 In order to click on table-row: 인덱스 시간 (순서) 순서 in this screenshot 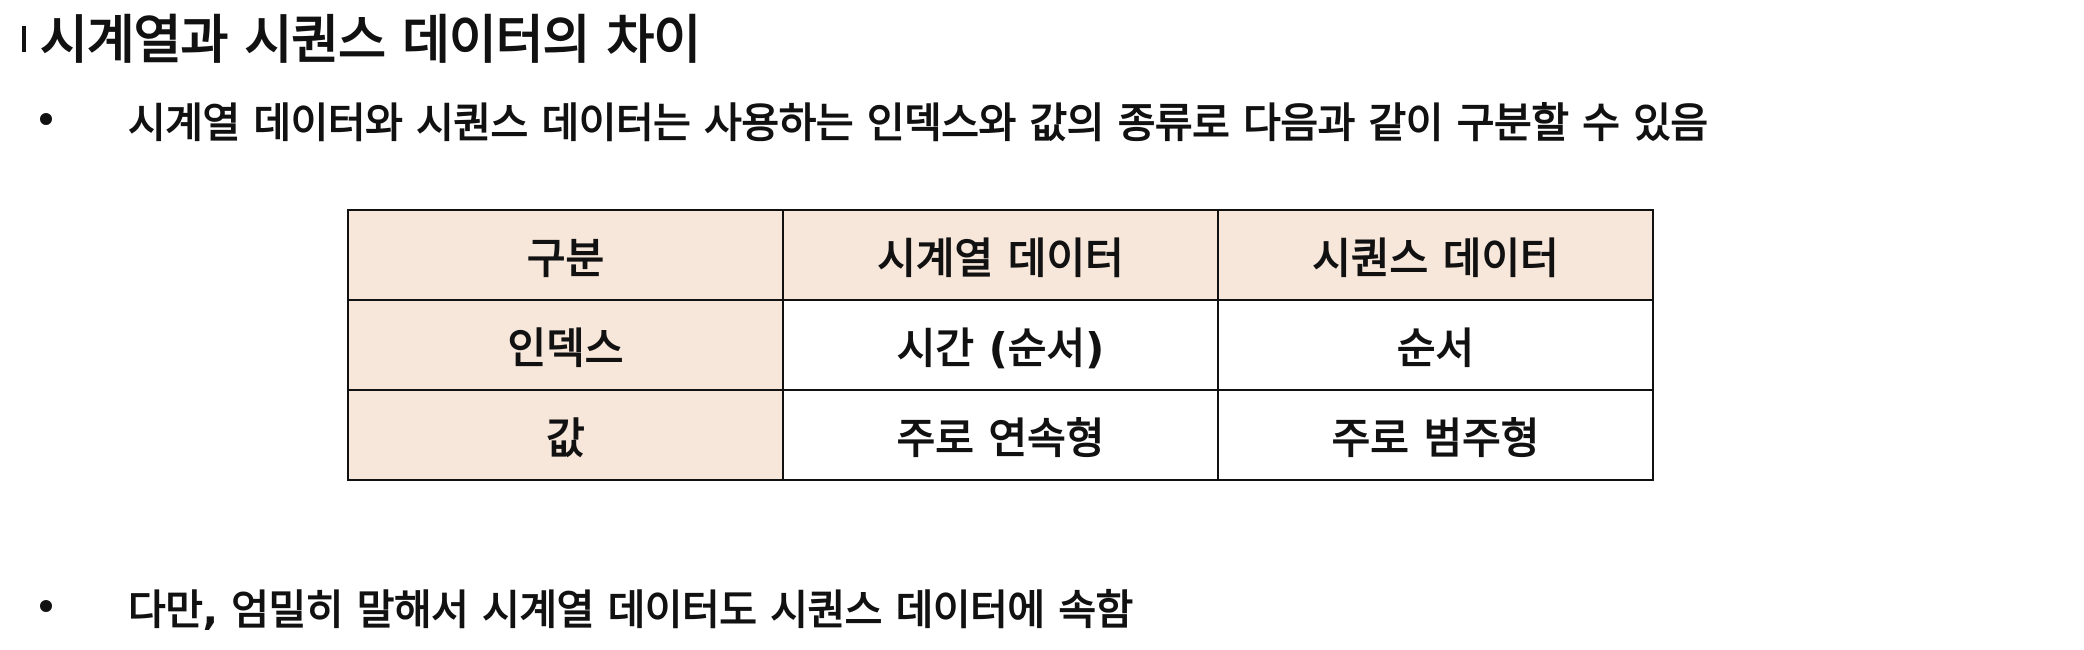, I will do `click(1000, 345)`.